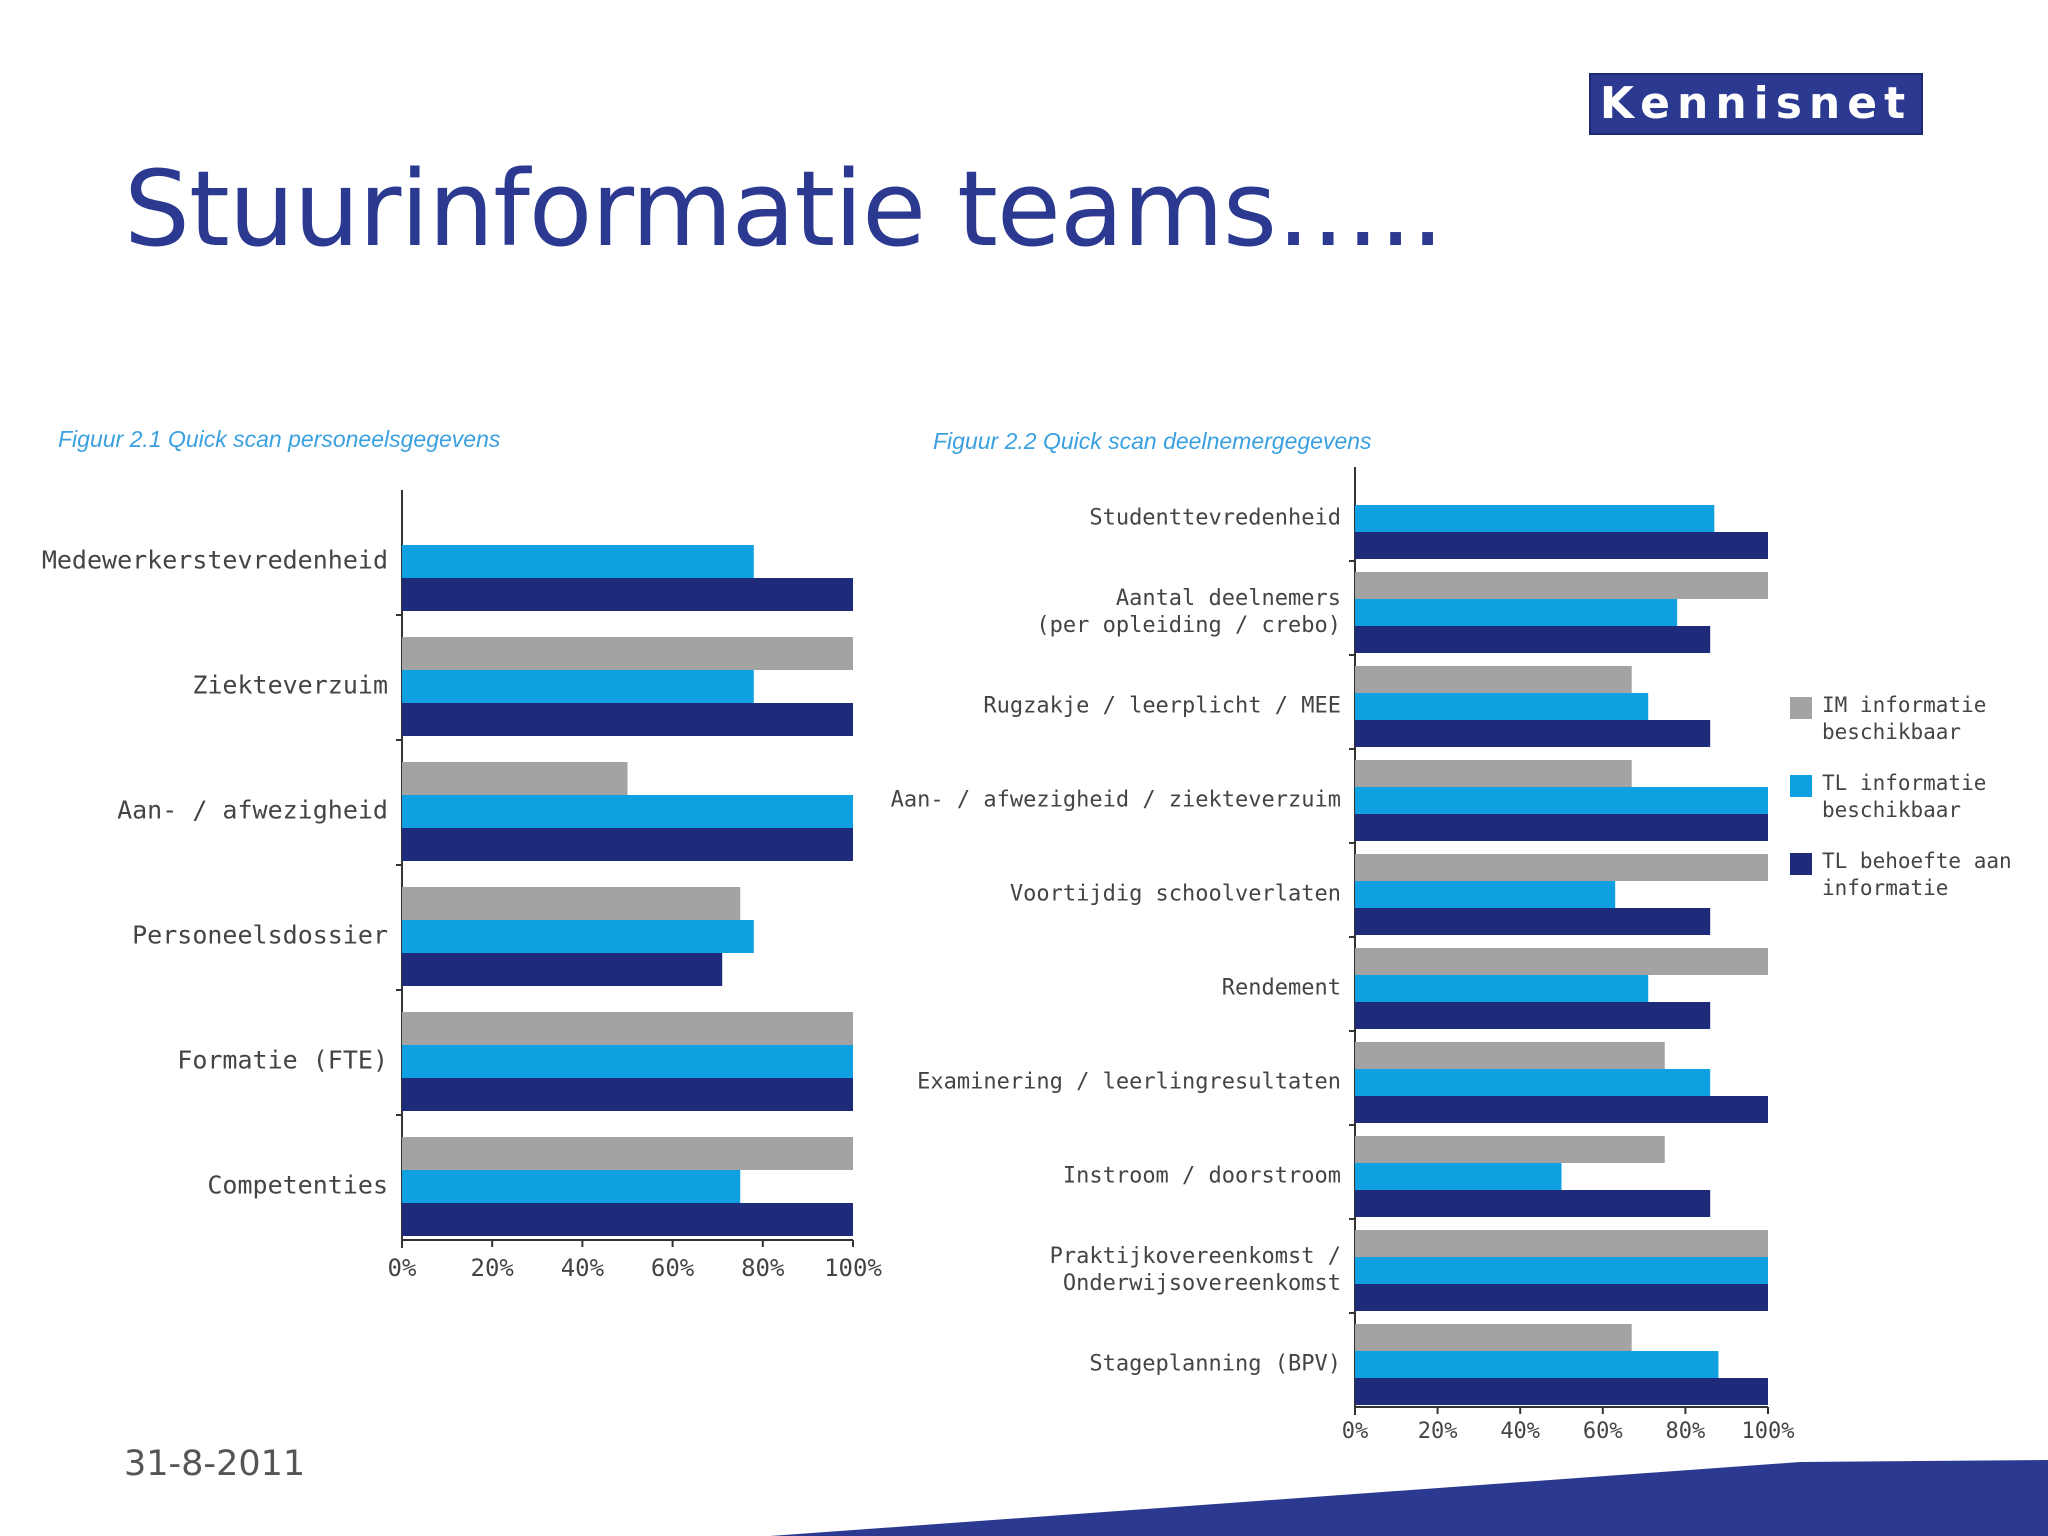 The image size is (2048, 1536). What do you see at coordinates (1756, 104) in the screenshot?
I see `kennisnet-logo: Kennisnet` at bounding box center [1756, 104].